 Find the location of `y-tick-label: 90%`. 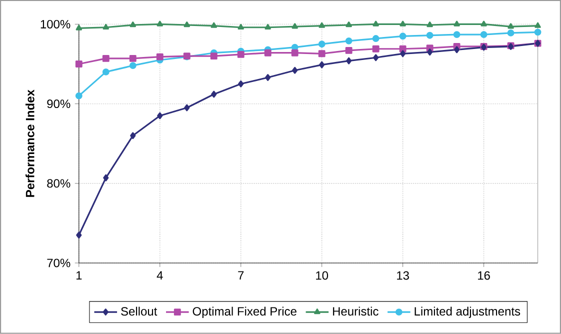

y-tick-label: 90% is located at coordinates (58, 104).